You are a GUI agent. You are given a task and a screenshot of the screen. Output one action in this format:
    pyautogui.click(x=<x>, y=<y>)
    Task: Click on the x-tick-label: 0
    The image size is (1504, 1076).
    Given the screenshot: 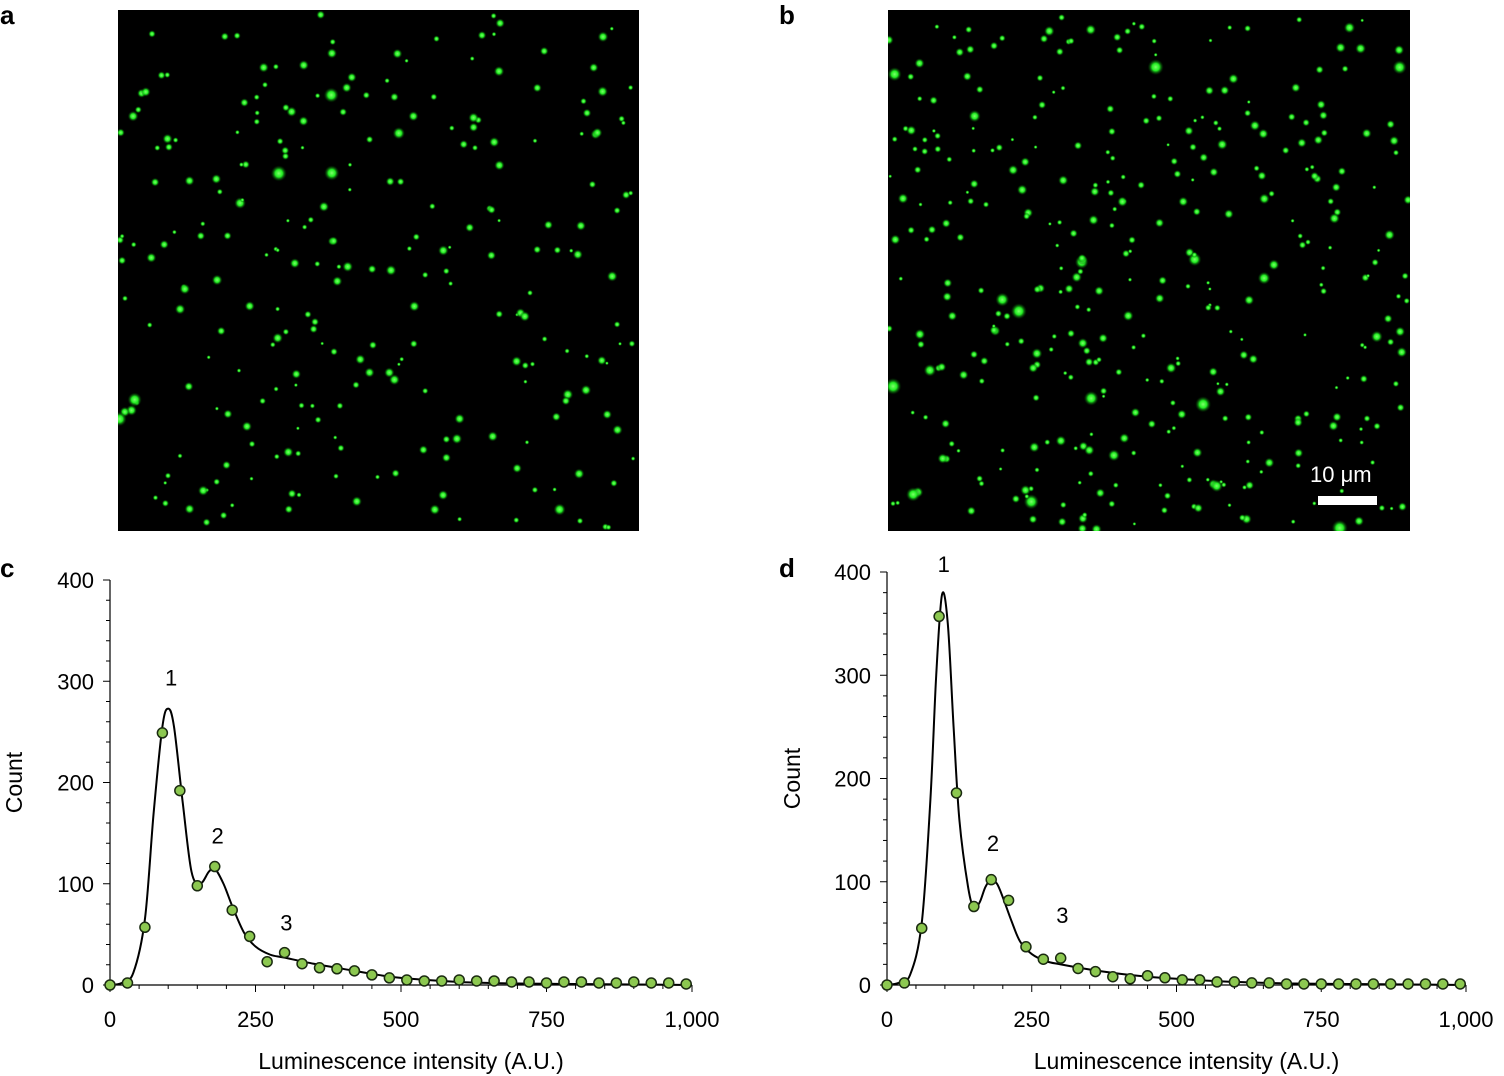 What is the action you would take?
    pyautogui.click(x=887, y=1019)
    